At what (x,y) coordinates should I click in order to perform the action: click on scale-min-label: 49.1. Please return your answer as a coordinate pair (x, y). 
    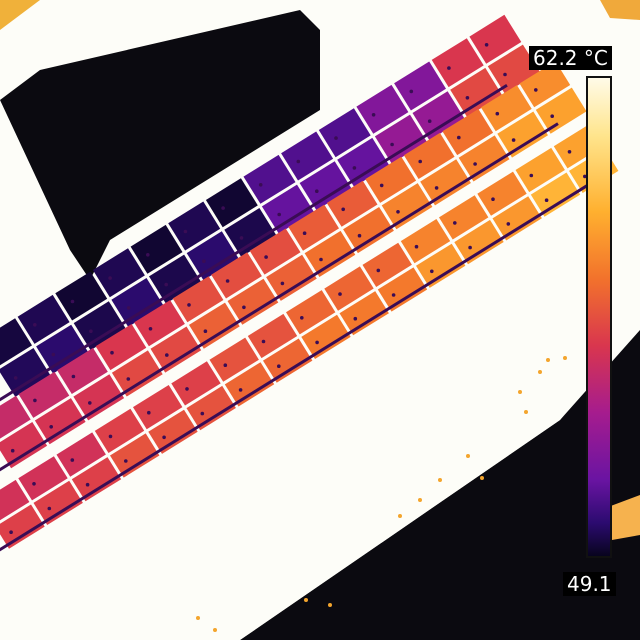
    Looking at the image, I should click on (589, 584).